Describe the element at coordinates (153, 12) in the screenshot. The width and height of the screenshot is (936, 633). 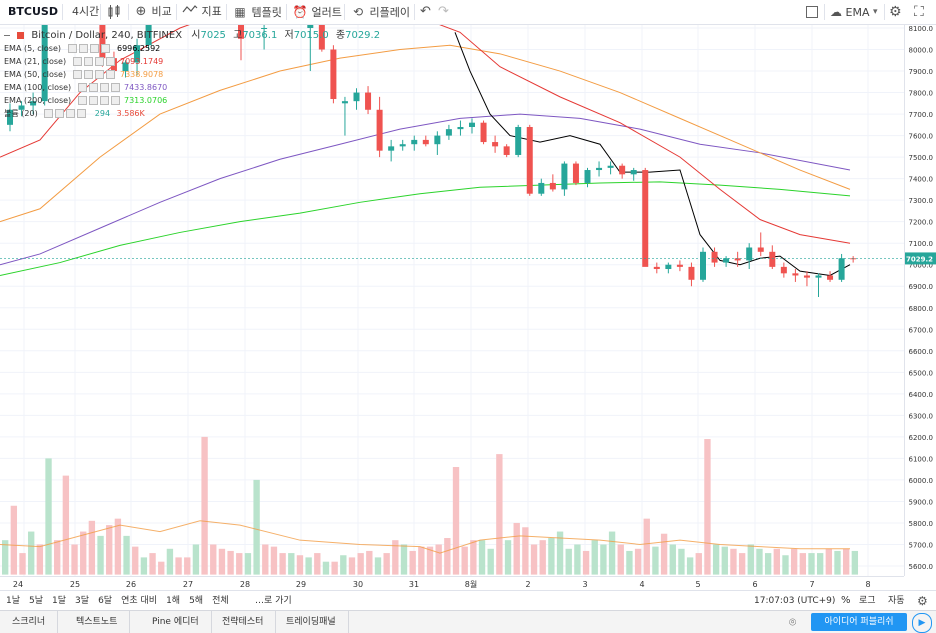
I see `compare-button: ⊕ 비교` at that location.